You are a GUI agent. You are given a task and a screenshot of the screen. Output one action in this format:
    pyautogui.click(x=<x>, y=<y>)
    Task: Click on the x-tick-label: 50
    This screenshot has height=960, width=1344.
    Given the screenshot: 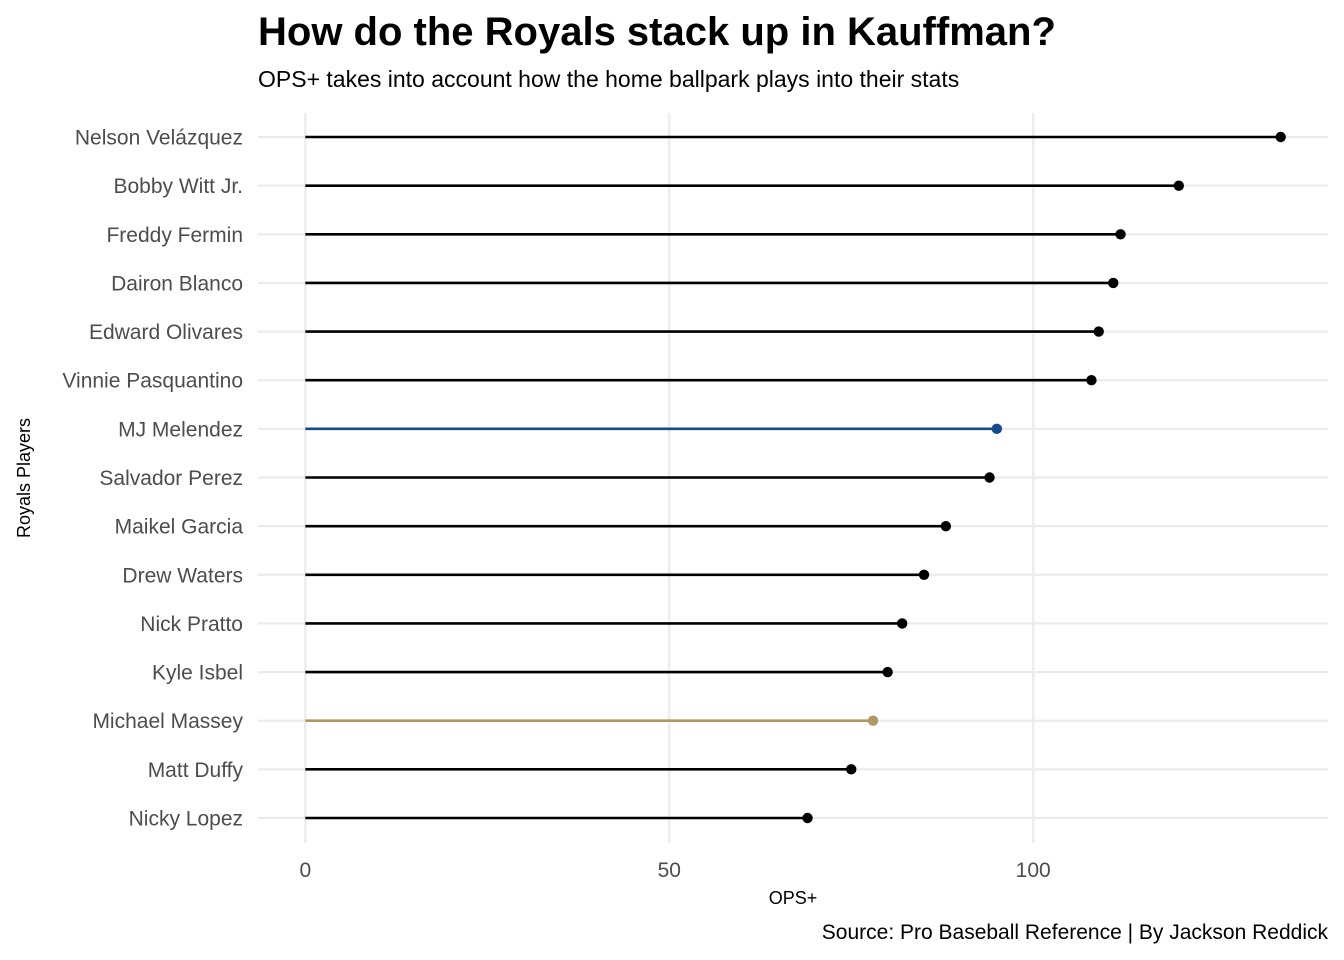 What is the action you would take?
    pyautogui.click(x=669, y=870)
    